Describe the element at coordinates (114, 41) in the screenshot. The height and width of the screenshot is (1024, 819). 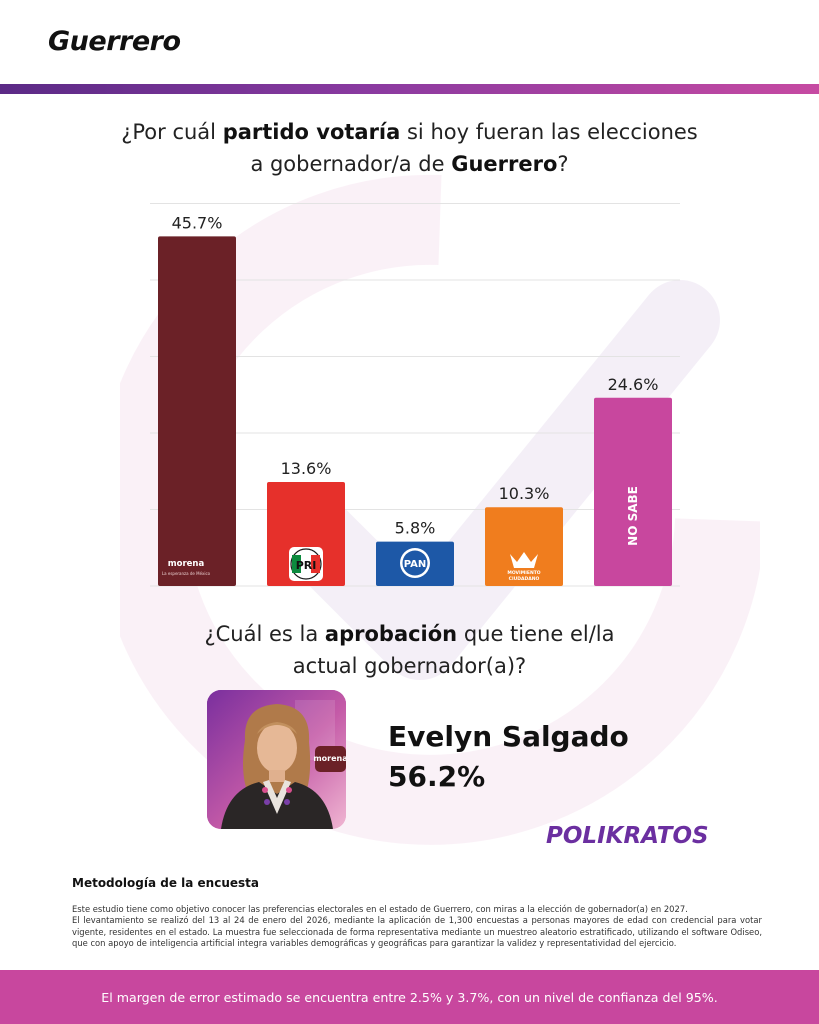
I see `page-title: Guerrero` at that location.